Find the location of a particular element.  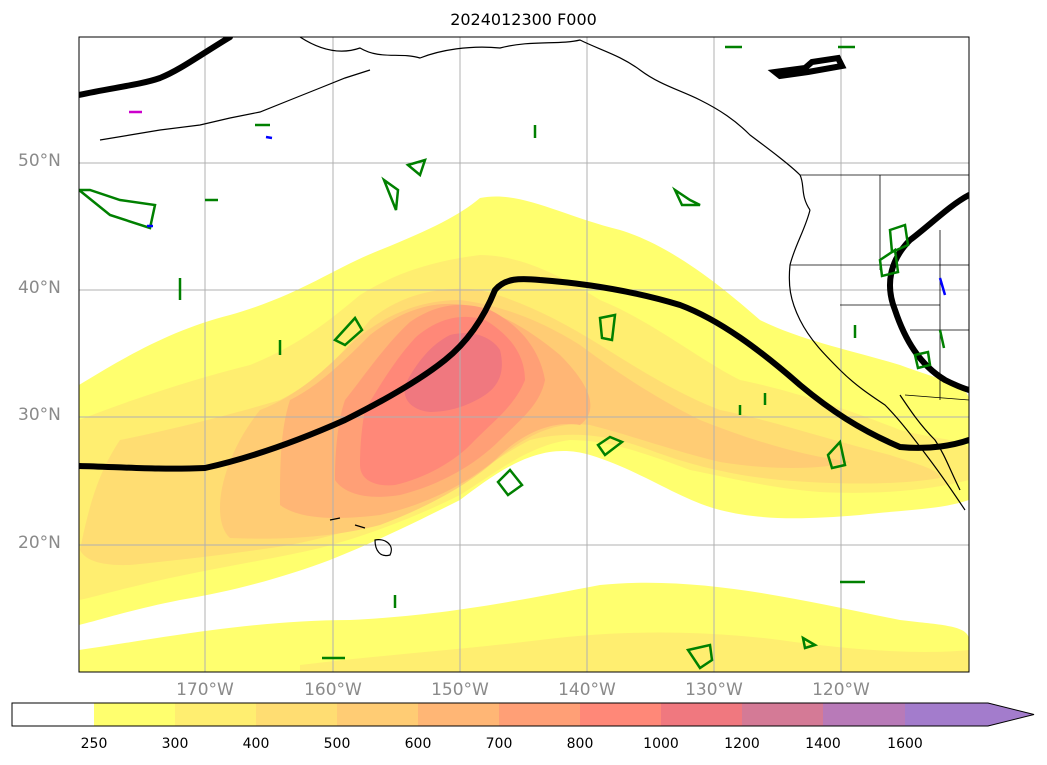

green-contour-b is located at coordinates (607, 327).